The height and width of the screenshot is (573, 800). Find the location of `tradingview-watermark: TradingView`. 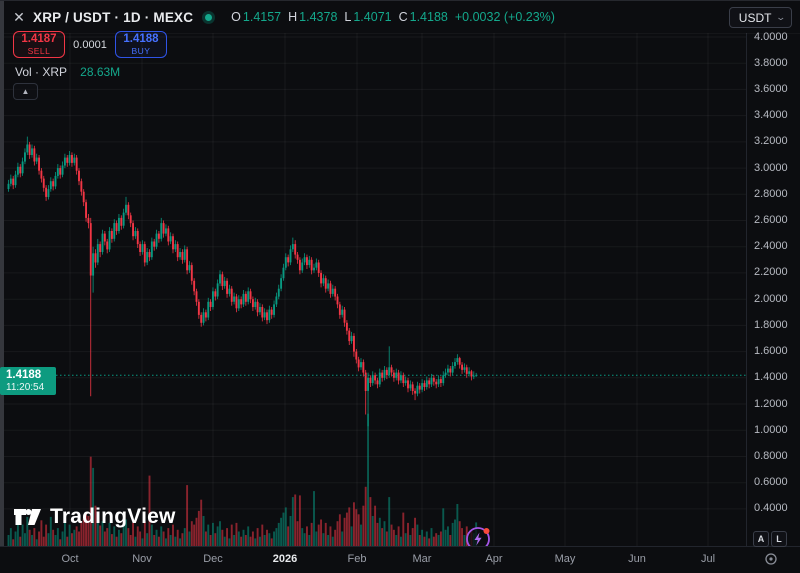

tradingview-watermark: TradingView is located at coordinates (94, 517).